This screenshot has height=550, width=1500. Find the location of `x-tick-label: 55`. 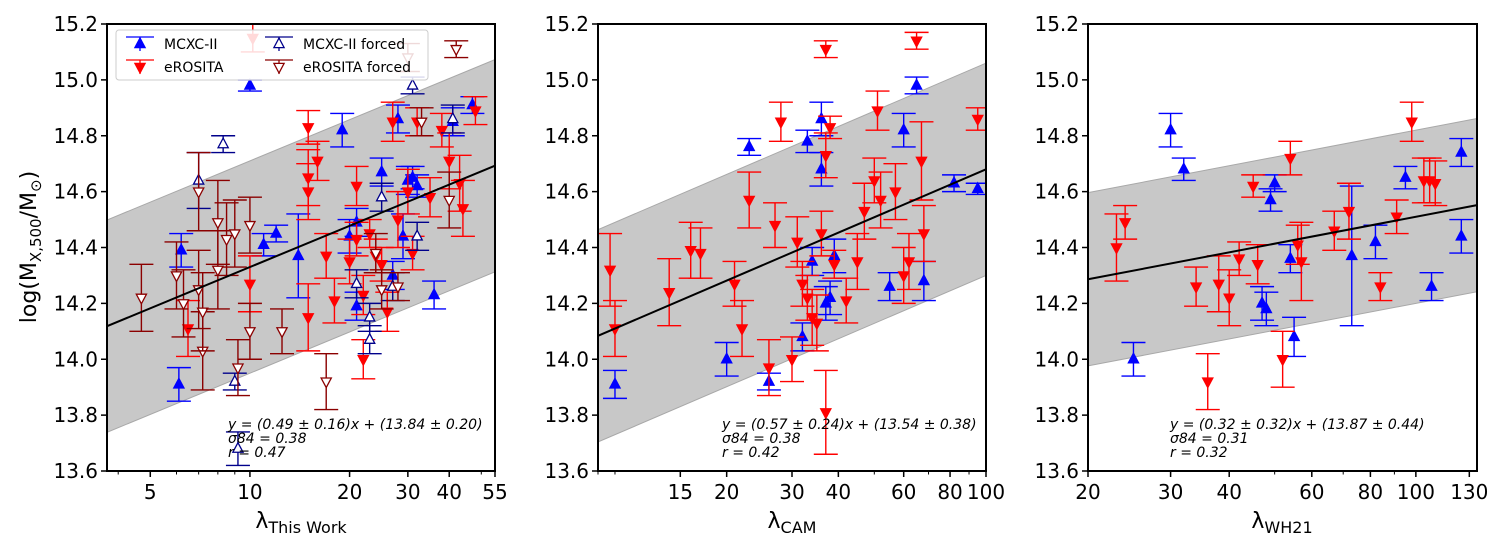

x-tick-label: 55 is located at coordinates (494, 492).